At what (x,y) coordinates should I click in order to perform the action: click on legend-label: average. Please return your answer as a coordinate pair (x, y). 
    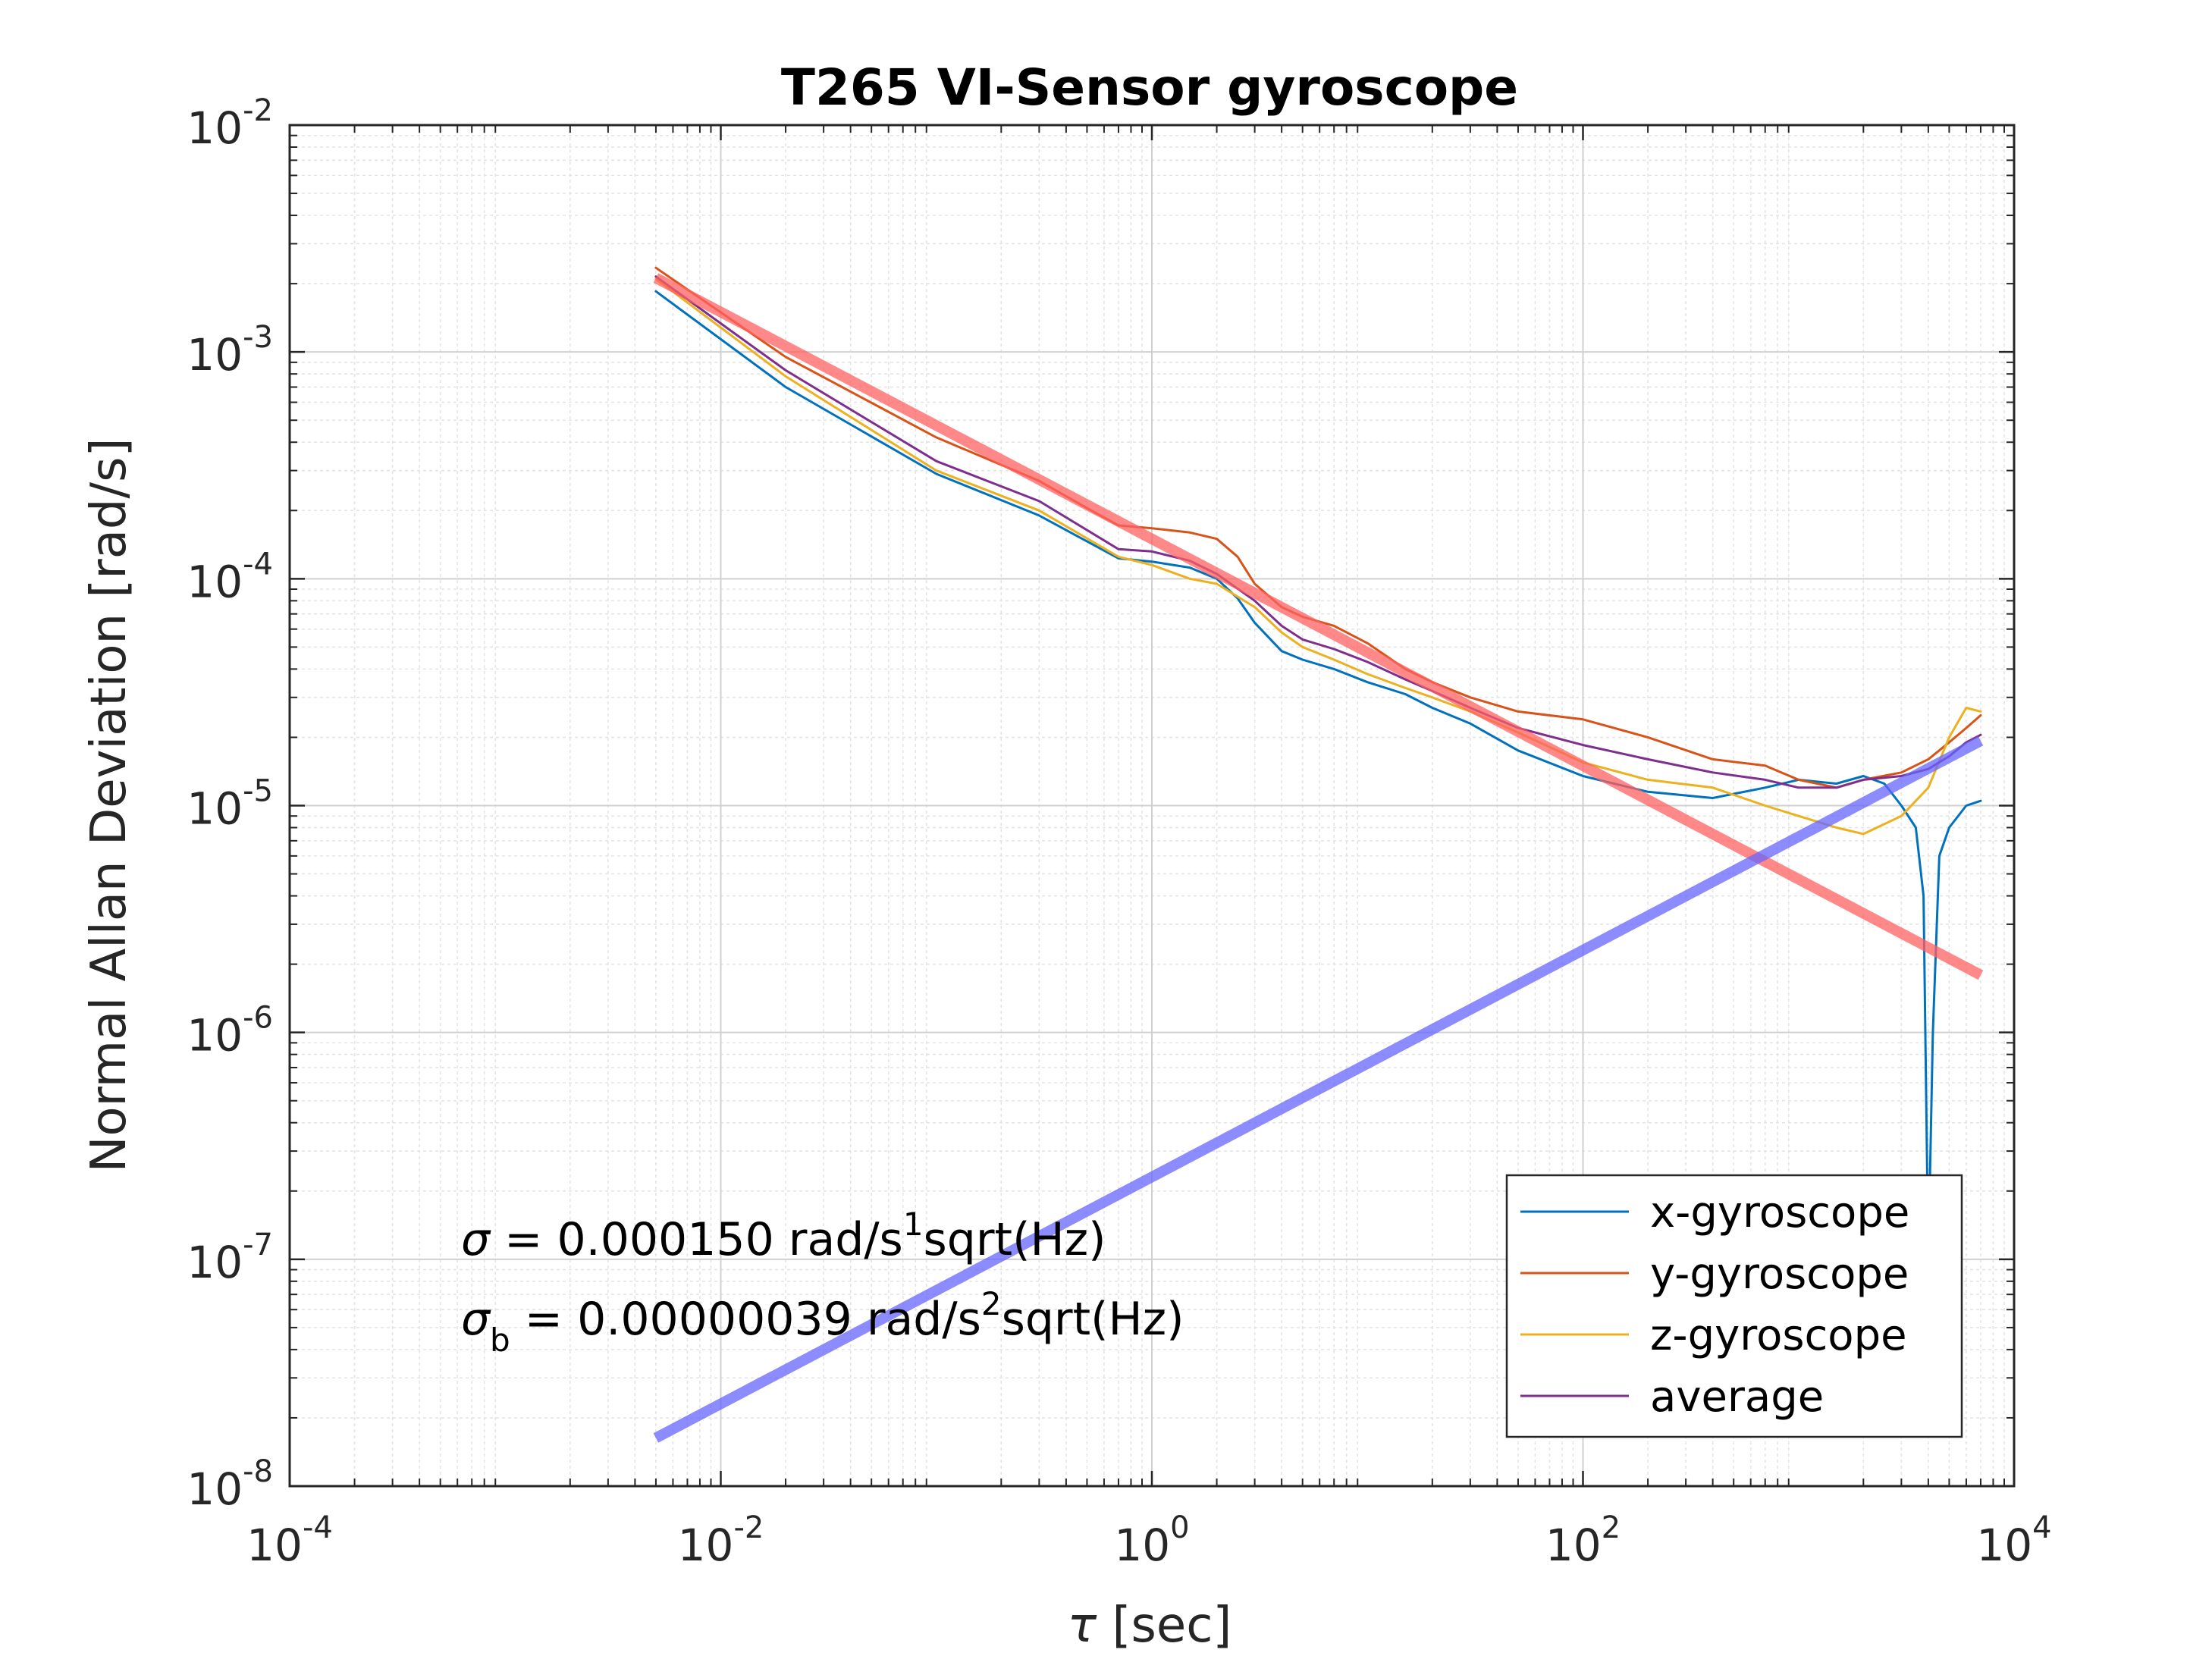
    Looking at the image, I should click on (1737, 1397).